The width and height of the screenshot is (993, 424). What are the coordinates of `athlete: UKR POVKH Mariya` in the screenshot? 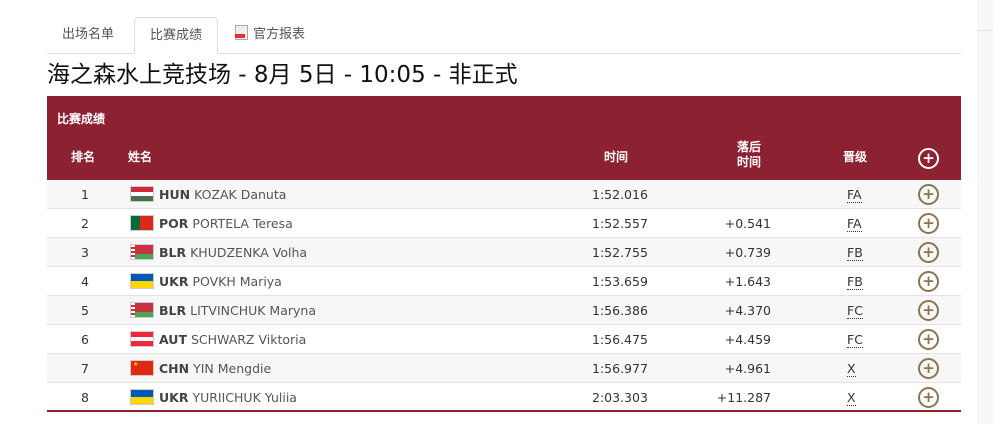 It's located at (220, 281).